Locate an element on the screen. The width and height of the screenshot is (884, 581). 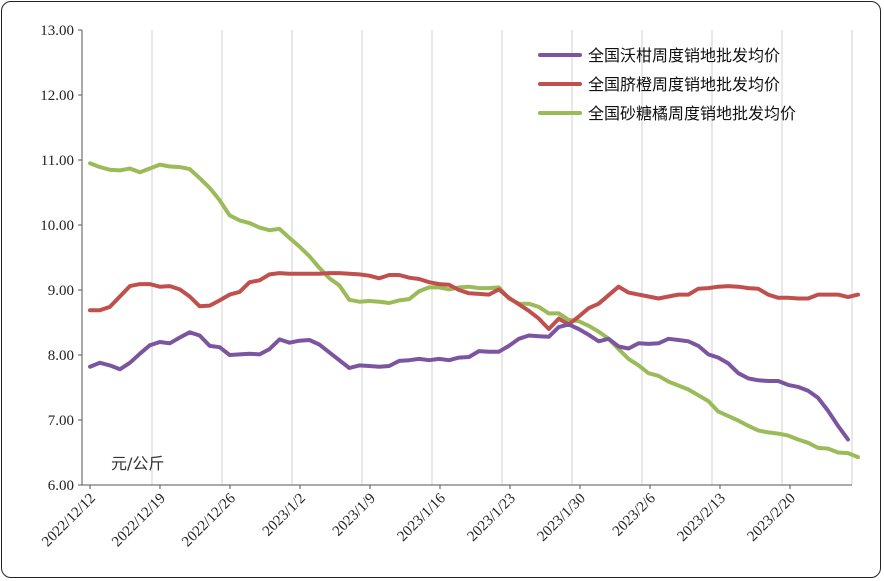
x-tick-label: 2023/1/16 is located at coordinates (421, 517).